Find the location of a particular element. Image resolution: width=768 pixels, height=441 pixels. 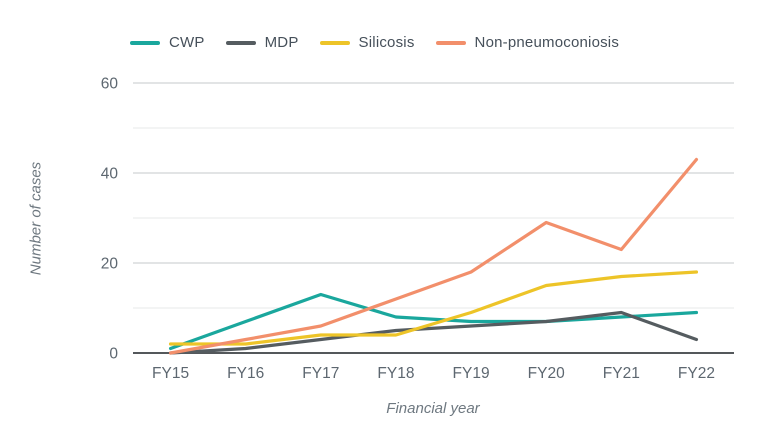

x-axis-title: Financial year is located at coordinates (433, 408).